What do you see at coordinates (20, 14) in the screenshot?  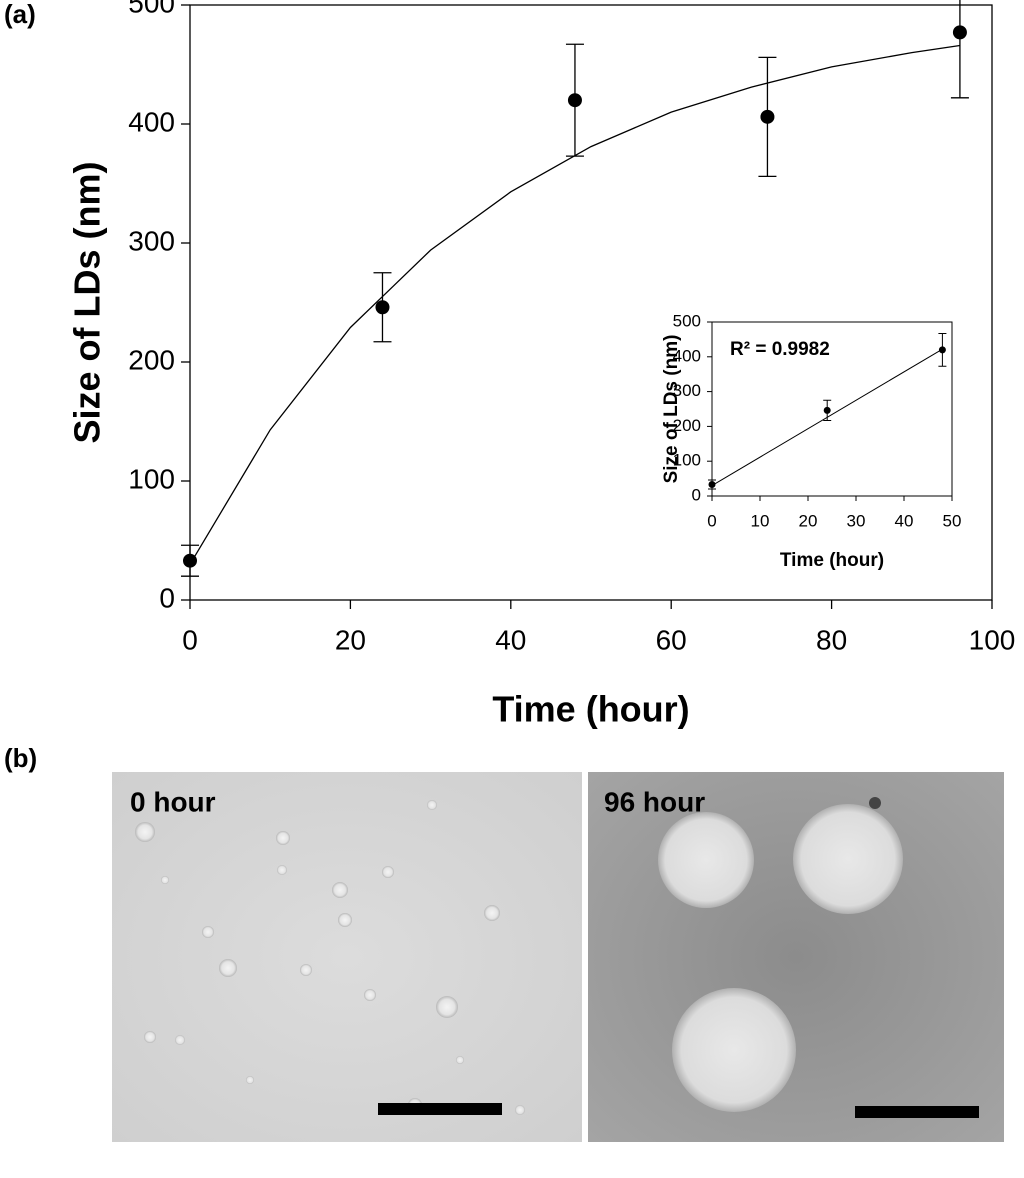 I see `panel-label: (a)` at bounding box center [20, 14].